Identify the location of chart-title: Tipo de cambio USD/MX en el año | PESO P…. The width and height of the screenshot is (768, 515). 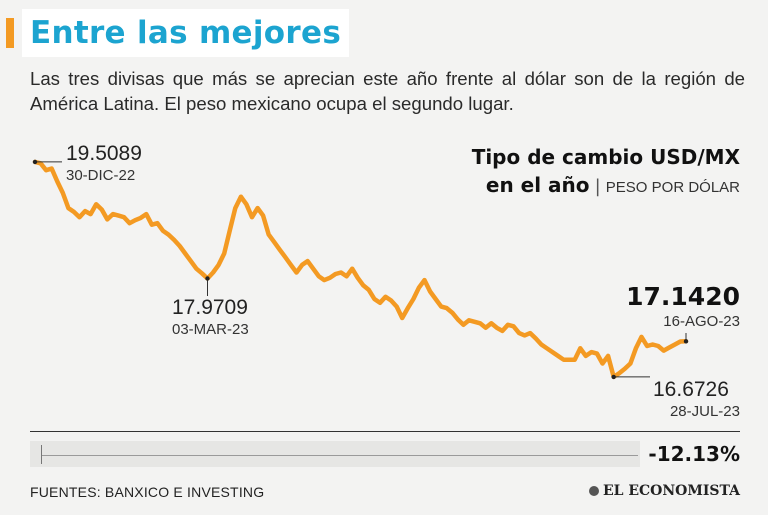
(606, 172).